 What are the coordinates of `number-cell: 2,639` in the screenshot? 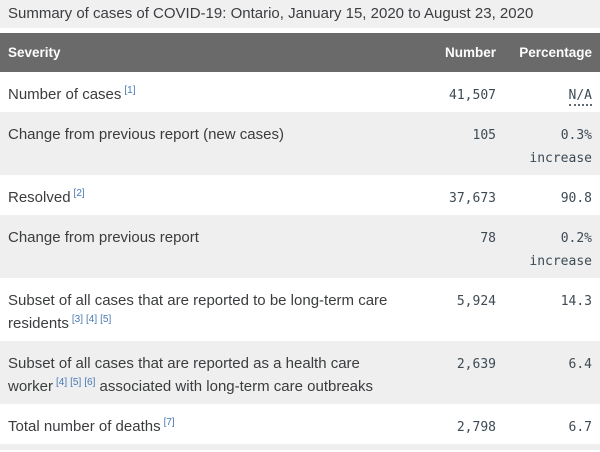 It's located at (457, 372).